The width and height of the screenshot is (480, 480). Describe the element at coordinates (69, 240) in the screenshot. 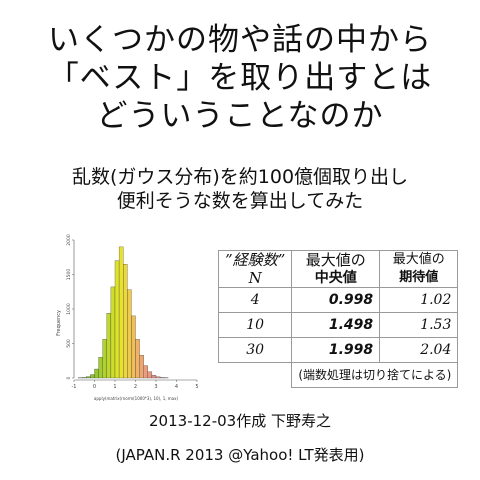

I see `y-tick-label: 2000` at that location.